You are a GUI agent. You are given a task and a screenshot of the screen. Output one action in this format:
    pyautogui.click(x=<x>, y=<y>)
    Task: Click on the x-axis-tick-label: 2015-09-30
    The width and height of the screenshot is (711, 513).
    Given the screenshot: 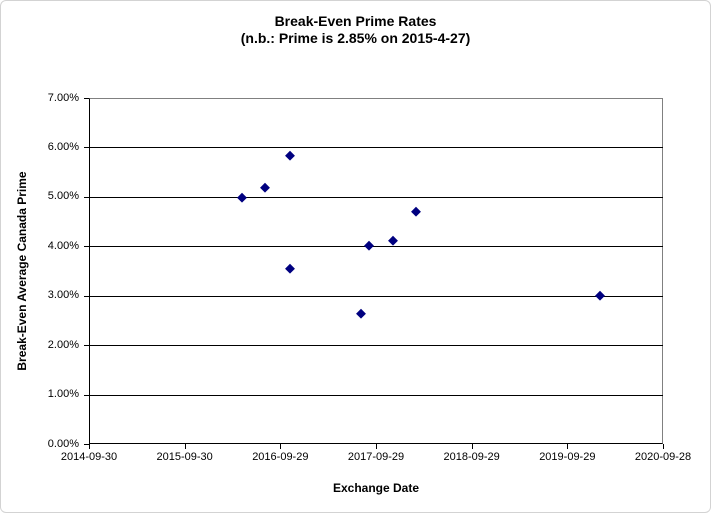 What is the action you would take?
    pyautogui.click(x=184, y=457)
    